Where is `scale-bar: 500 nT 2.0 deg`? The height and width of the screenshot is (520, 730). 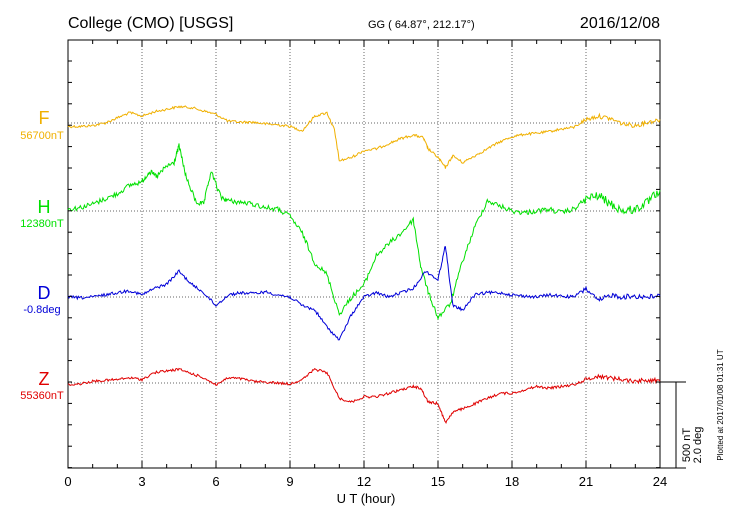
scale-bar: 500 nT 2.0 deg is located at coordinates (682, 425).